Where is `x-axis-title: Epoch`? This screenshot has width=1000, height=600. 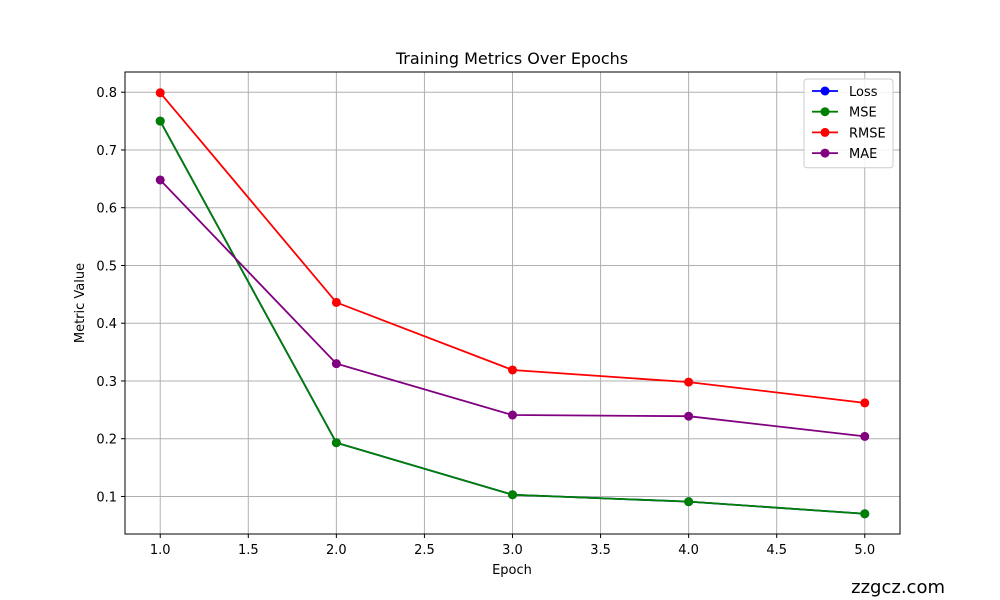
x-axis-title: Epoch is located at coordinates (512, 570).